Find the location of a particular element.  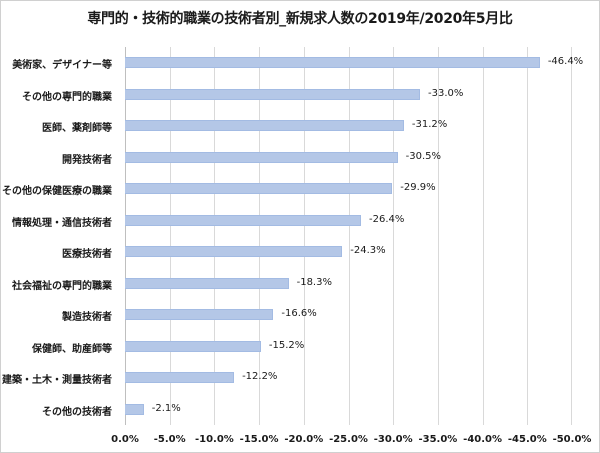

category-label: 保健師、助産師等 is located at coordinates (72, 349).